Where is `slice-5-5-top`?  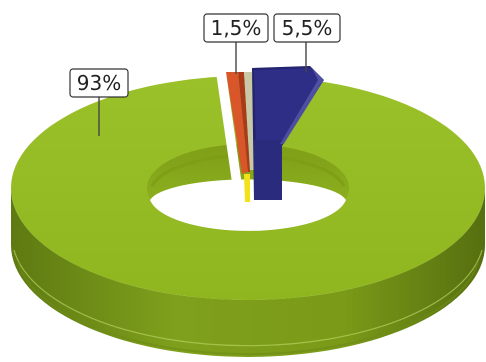 slice-5-5-top is located at coordinates (288, 109).